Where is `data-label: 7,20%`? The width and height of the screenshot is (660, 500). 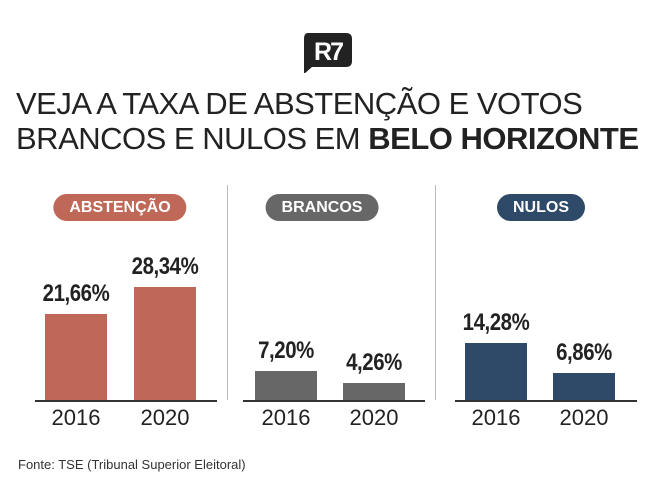 data-label: 7,20% is located at coordinates (286, 351).